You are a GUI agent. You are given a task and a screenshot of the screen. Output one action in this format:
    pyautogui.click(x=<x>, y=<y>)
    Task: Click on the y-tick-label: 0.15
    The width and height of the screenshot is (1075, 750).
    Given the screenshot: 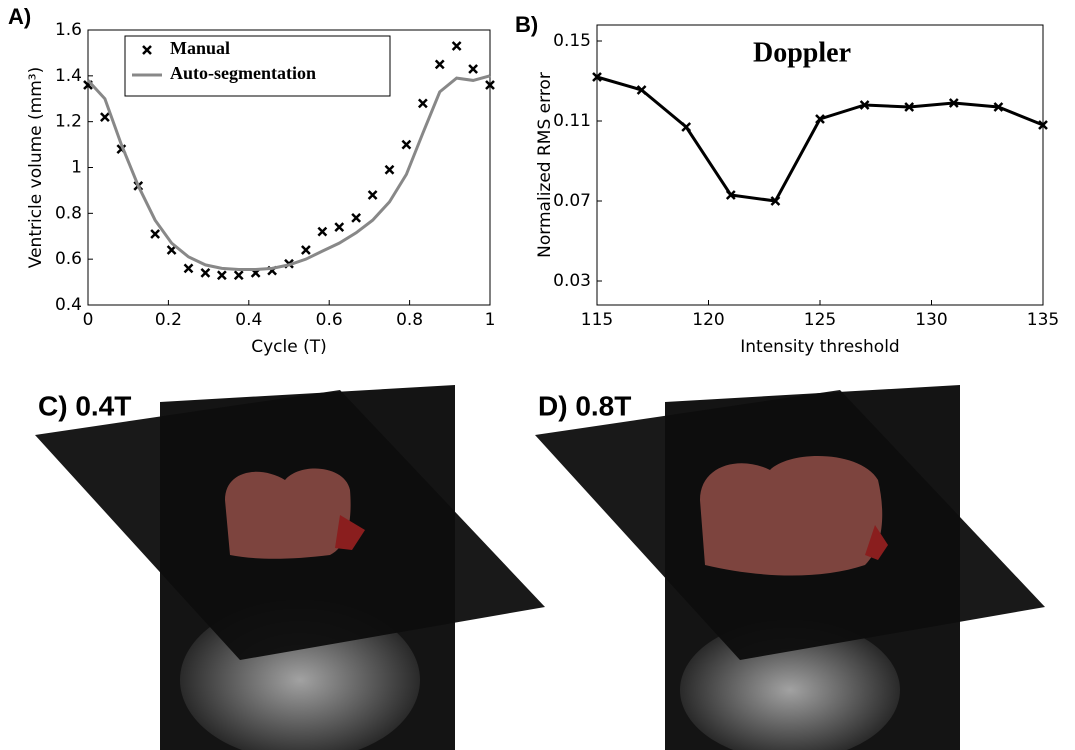 What is the action you would take?
    pyautogui.click(x=572, y=41)
    